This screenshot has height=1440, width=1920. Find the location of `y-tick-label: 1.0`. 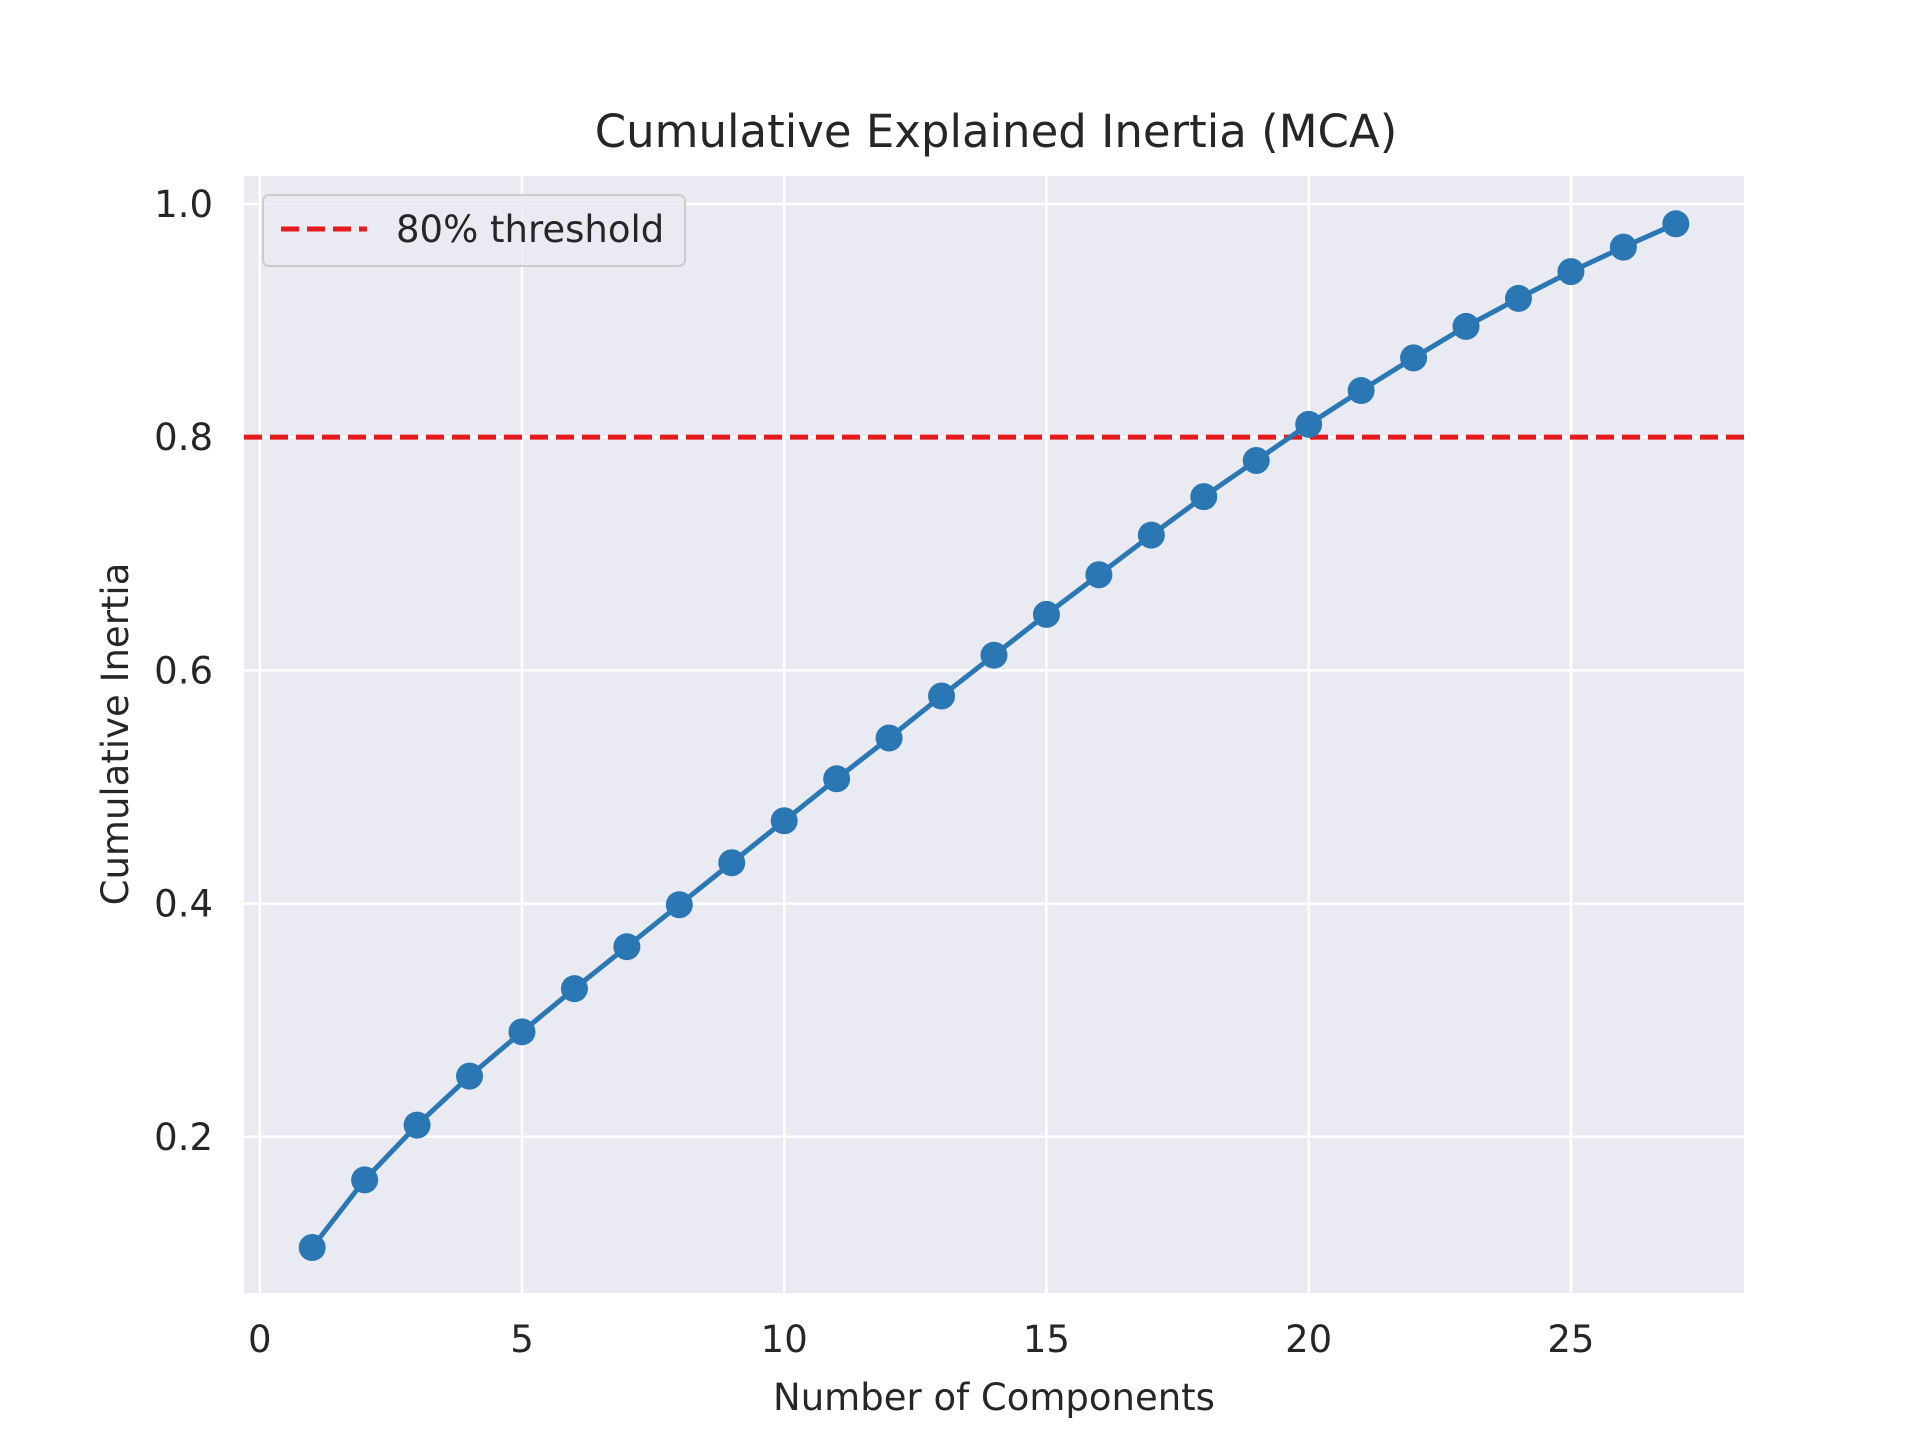

y-tick-label: 1.0 is located at coordinates (183, 204).